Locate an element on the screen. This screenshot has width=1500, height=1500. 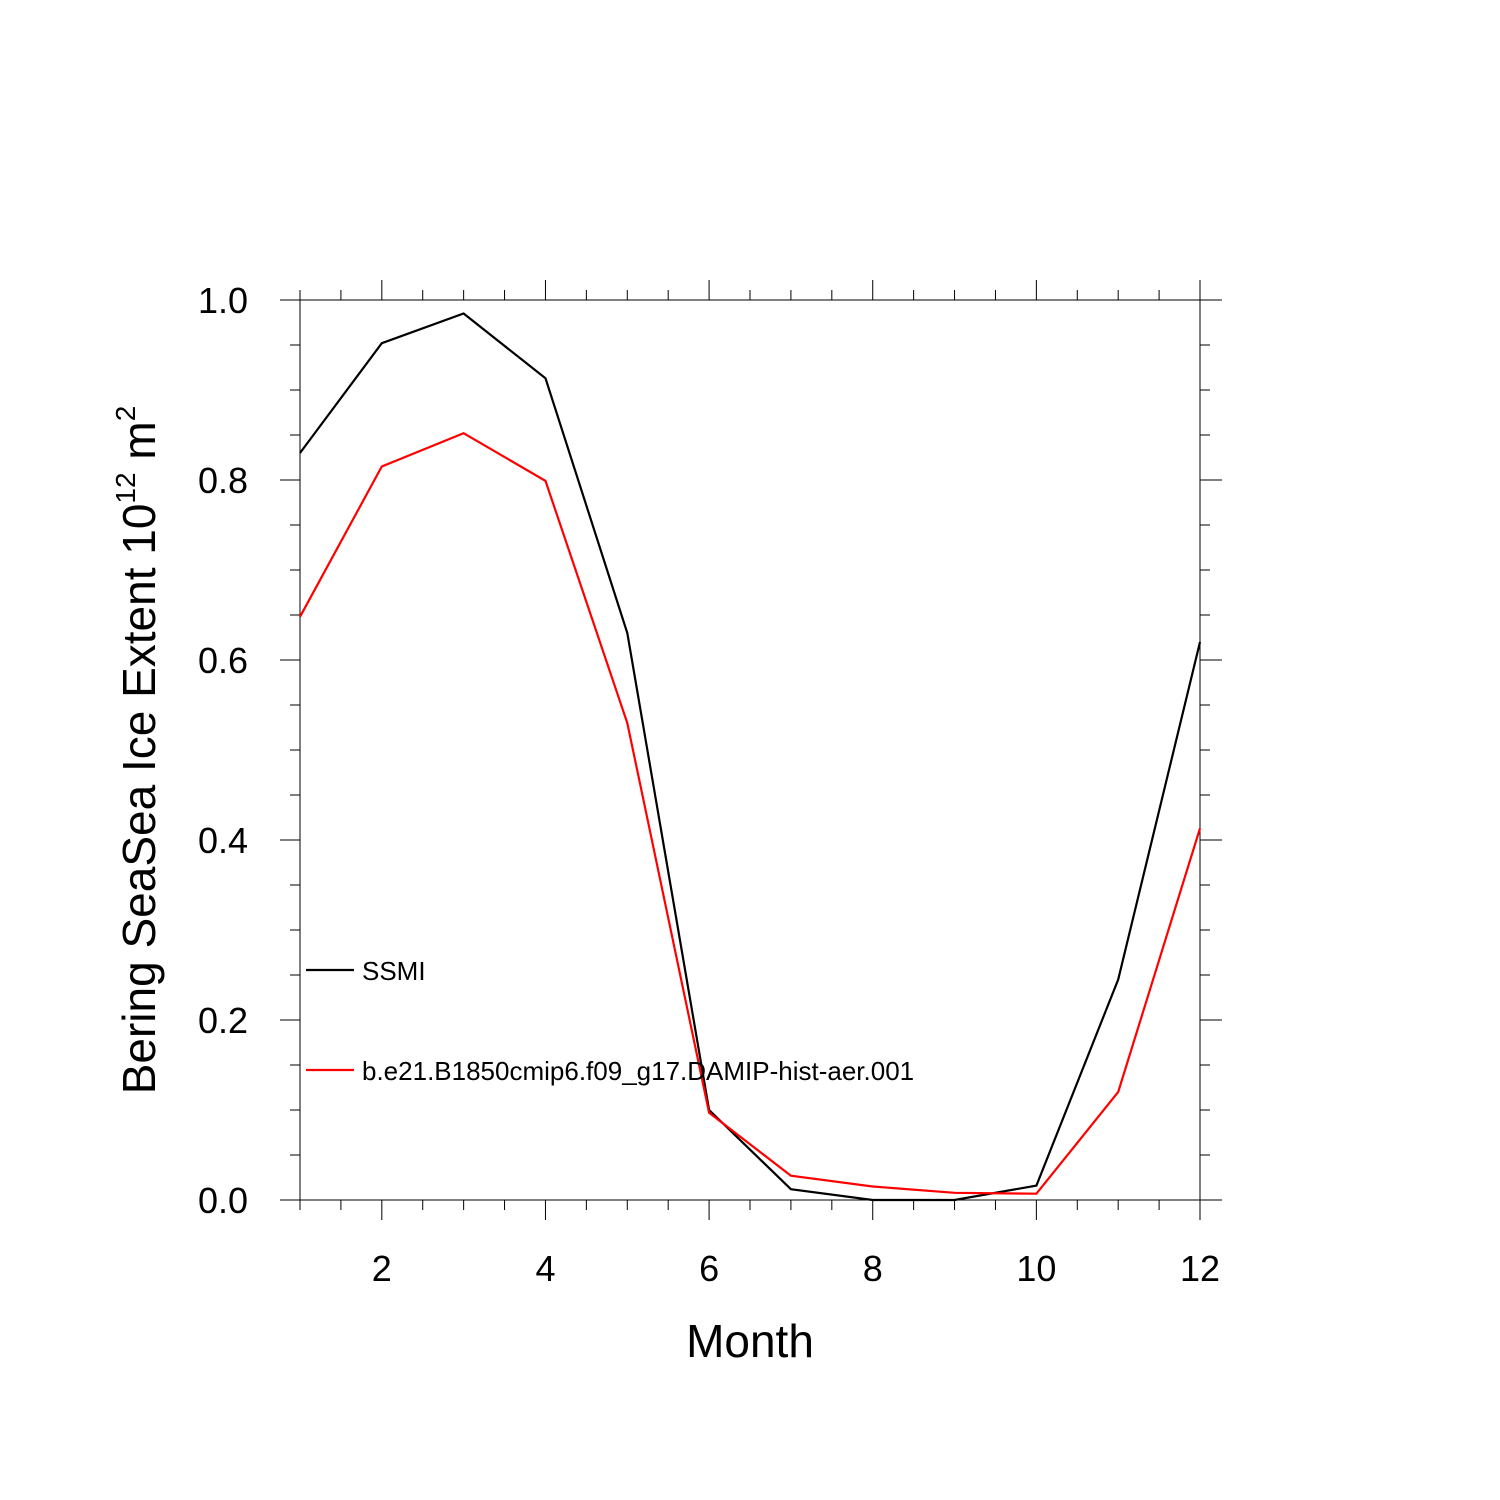
y-tick-labels: 0.0 0.2 0.4 0.6 0.8 1.0 is located at coordinates (223, 750).